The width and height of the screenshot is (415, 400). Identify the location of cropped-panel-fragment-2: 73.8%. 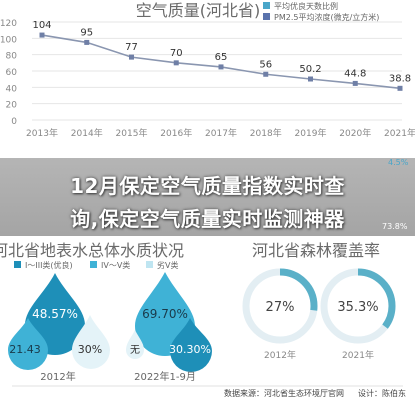
(395, 226).